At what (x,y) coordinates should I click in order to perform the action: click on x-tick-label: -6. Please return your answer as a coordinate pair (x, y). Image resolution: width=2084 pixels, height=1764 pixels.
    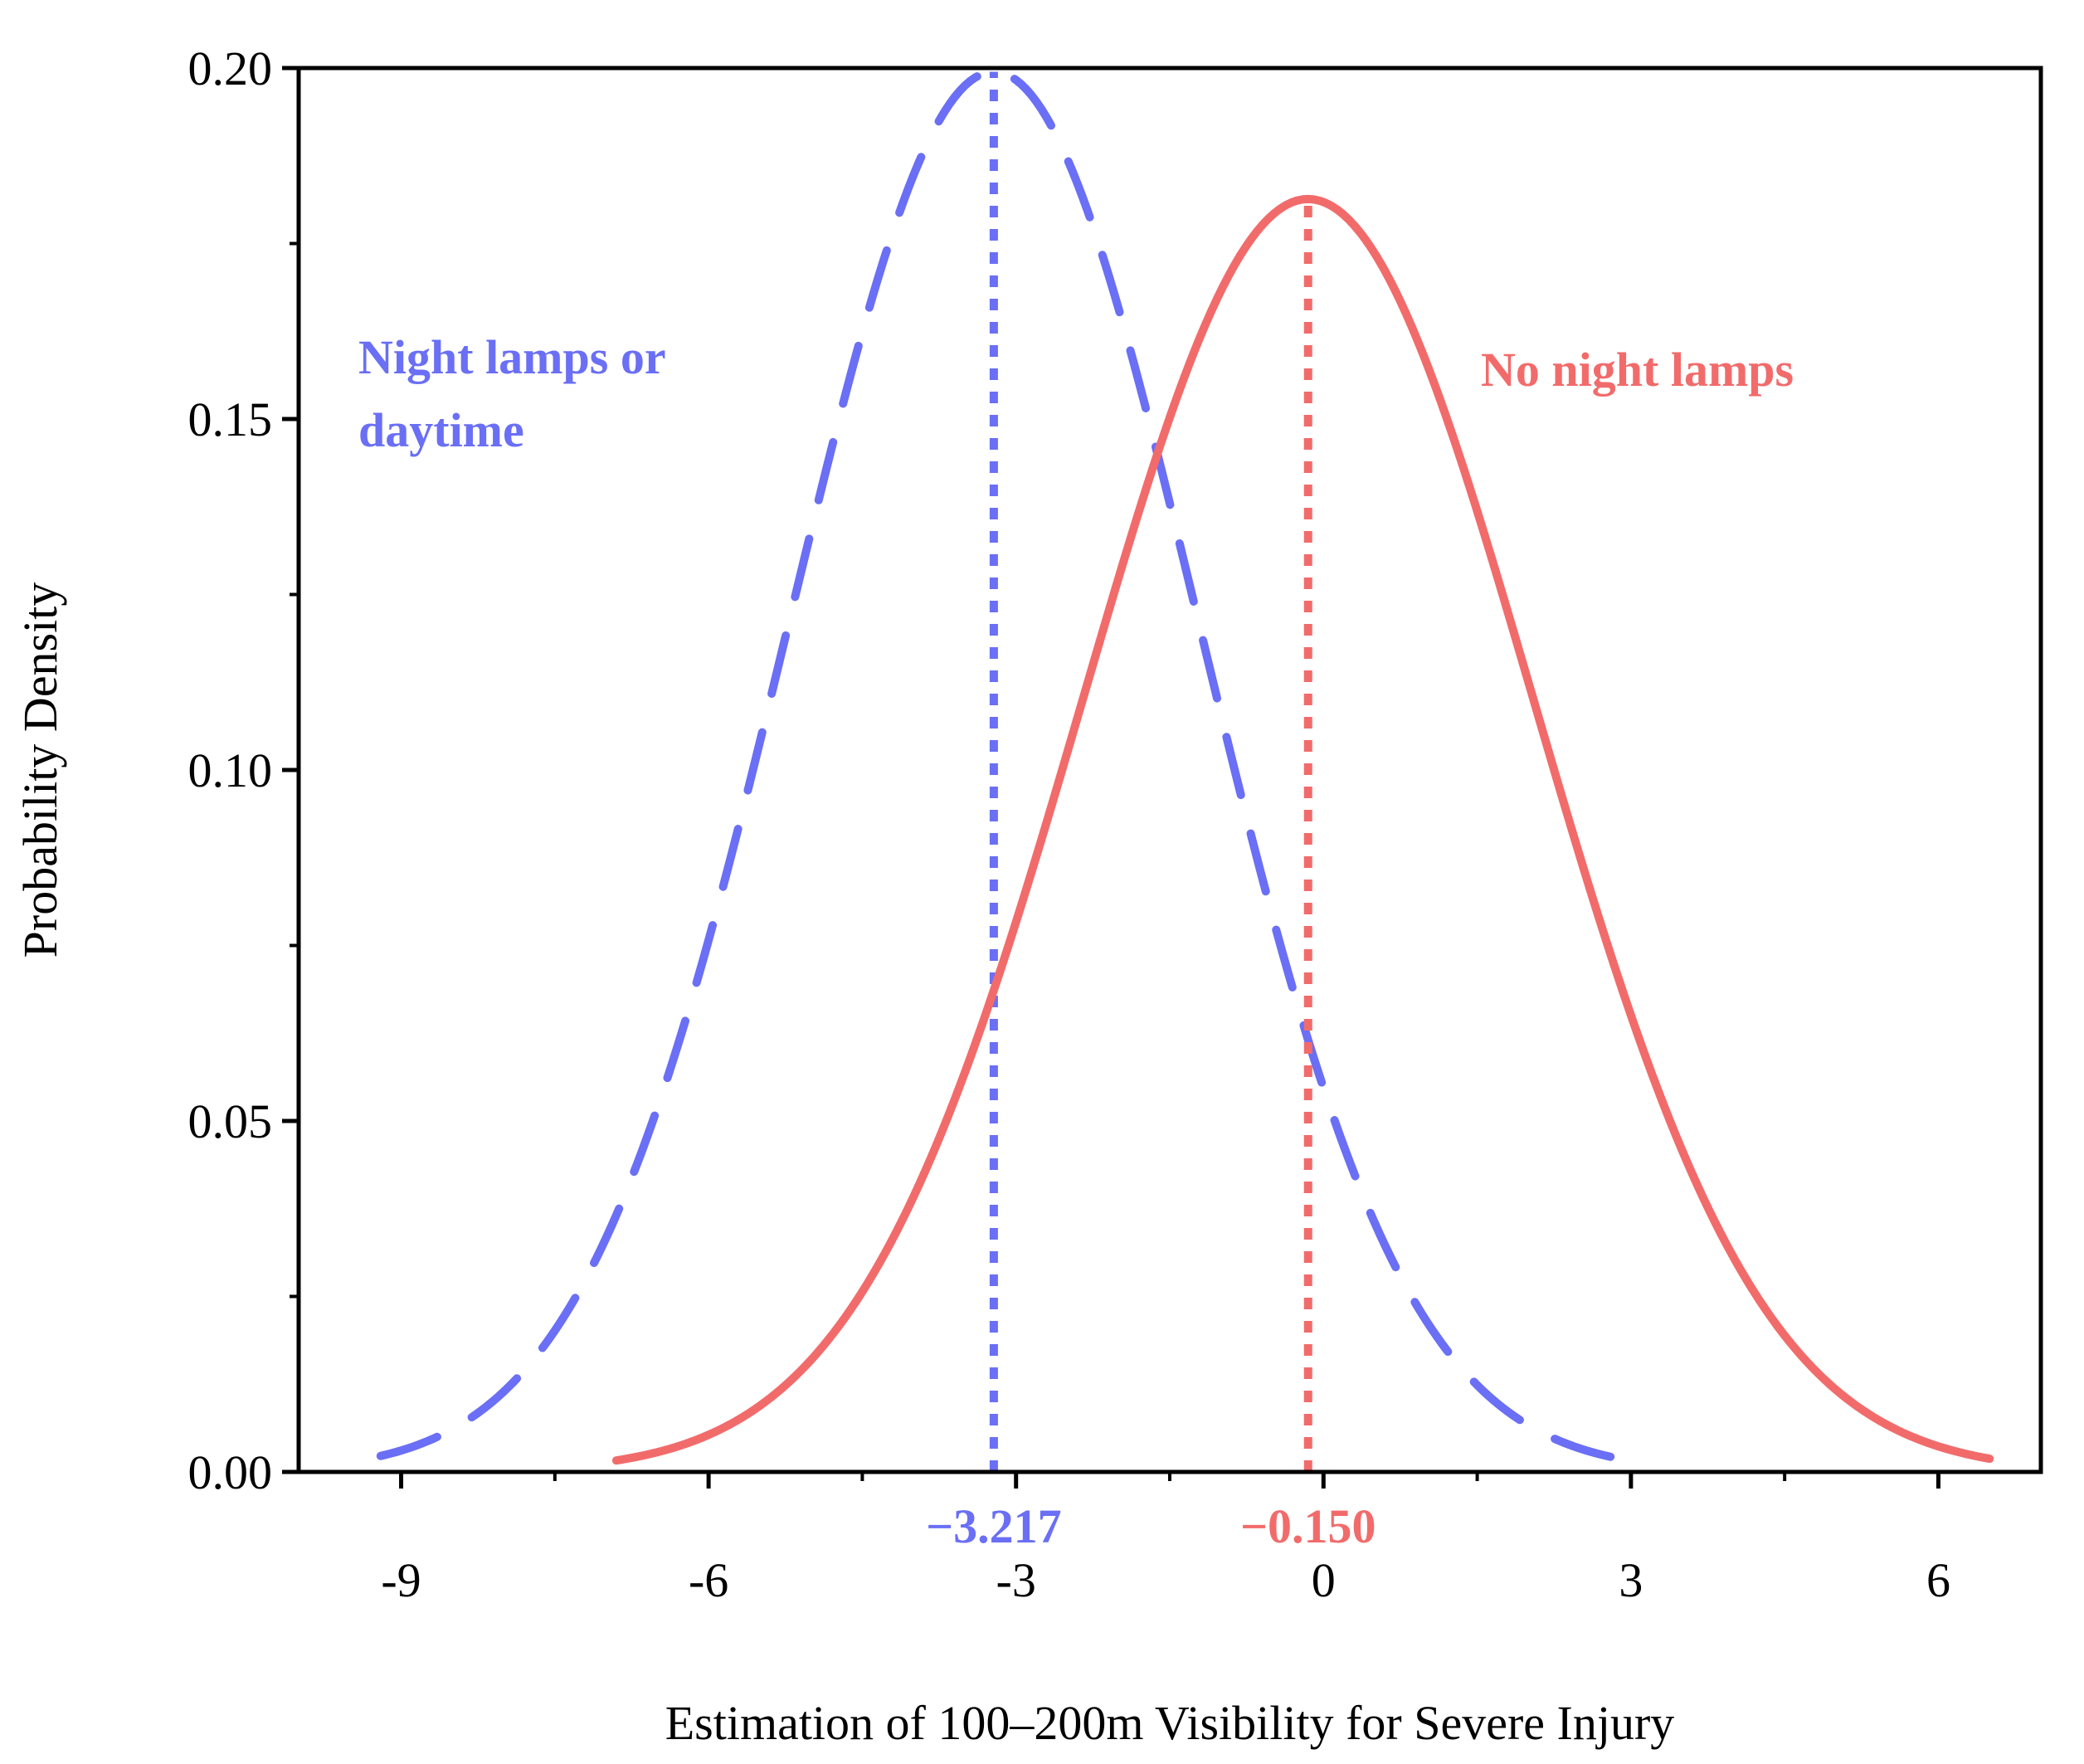
    Looking at the image, I should click on (708, 1580).